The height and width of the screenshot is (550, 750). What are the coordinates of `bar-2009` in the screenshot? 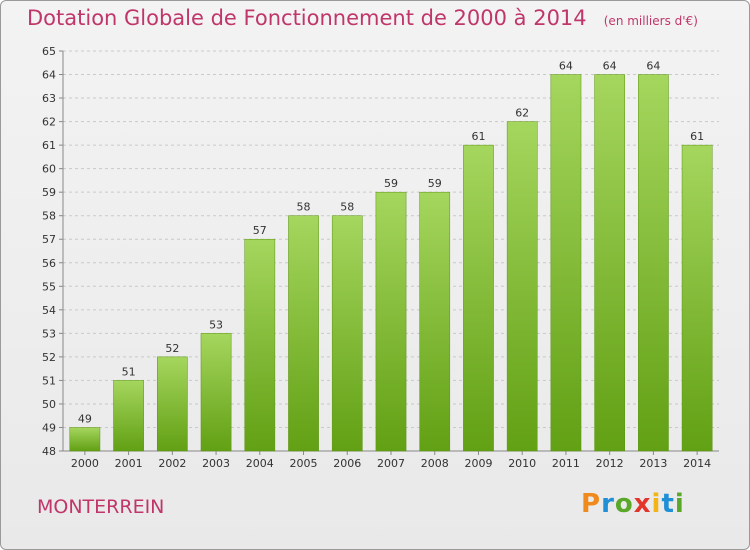 It's located at (478, 298).